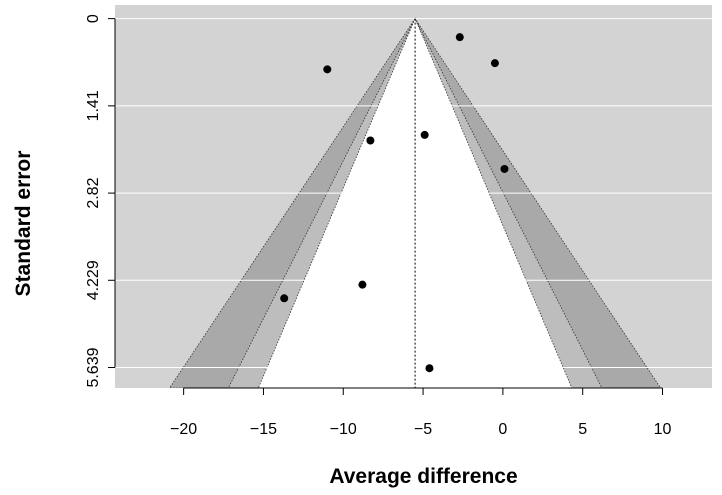 The image size is (722, 495). What do you see at coordinates (93, 367) in the screenshot?
I see `y-tick-label: 5.639` at bounding box center [93, 367].